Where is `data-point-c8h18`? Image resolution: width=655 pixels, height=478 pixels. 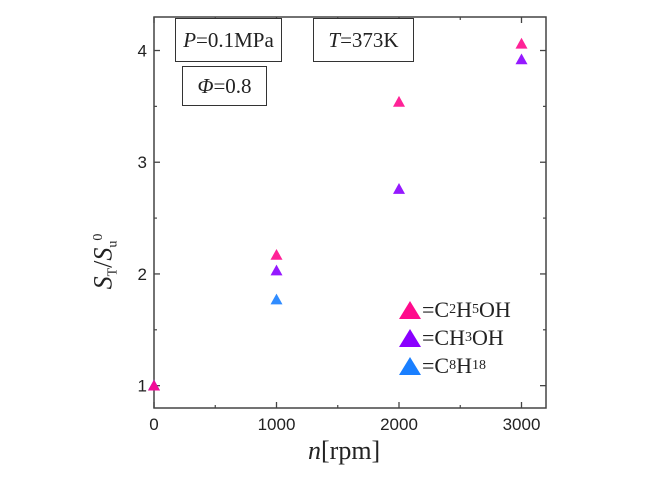
data-point-c8h18 is located at coordinates (276, 299).